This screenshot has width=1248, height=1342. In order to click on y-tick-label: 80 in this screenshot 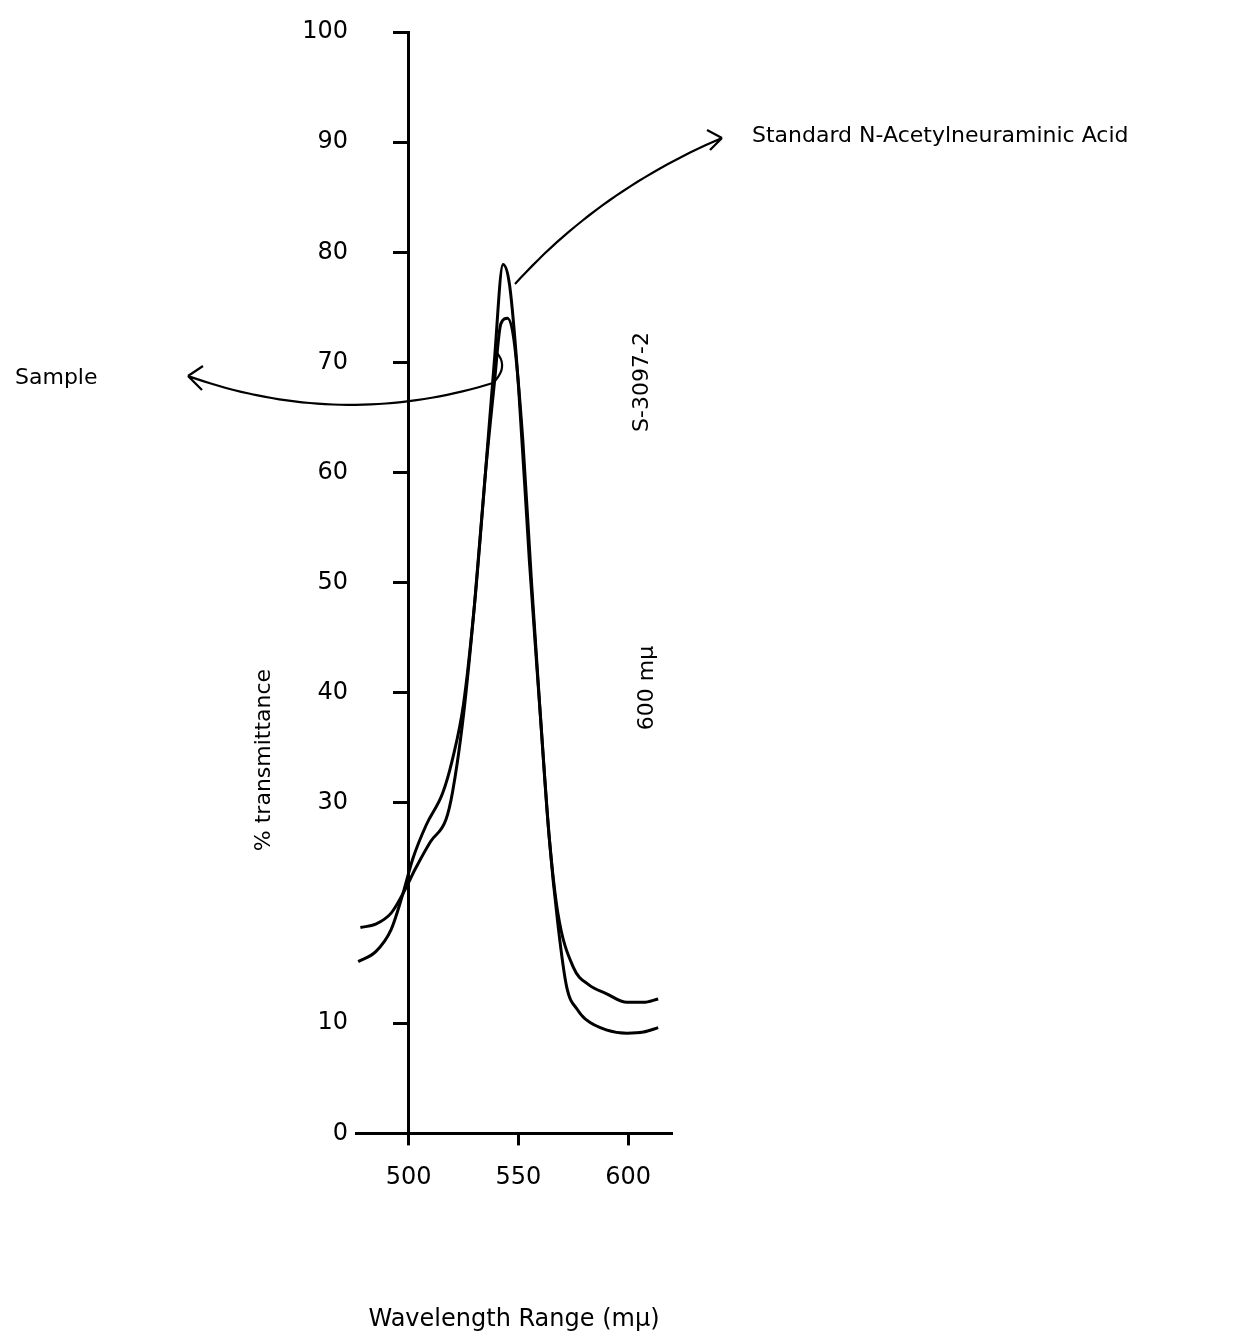, I will do `click(332, 250)`.